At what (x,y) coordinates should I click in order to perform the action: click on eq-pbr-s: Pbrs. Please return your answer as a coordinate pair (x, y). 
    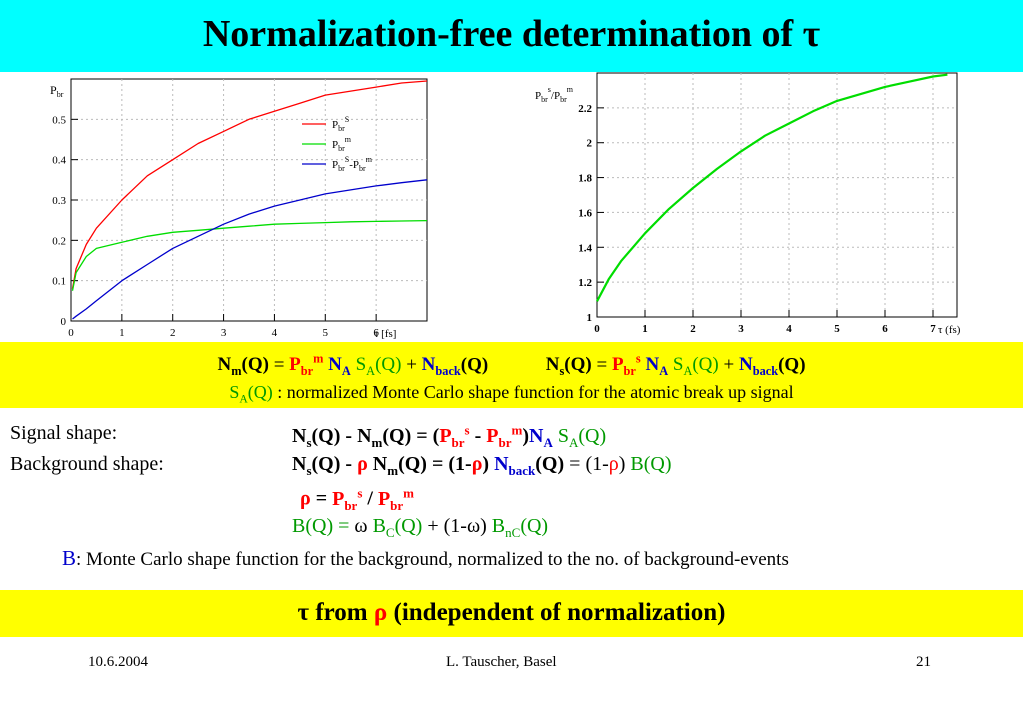
    Looking at the image, I should click on (626, 365).